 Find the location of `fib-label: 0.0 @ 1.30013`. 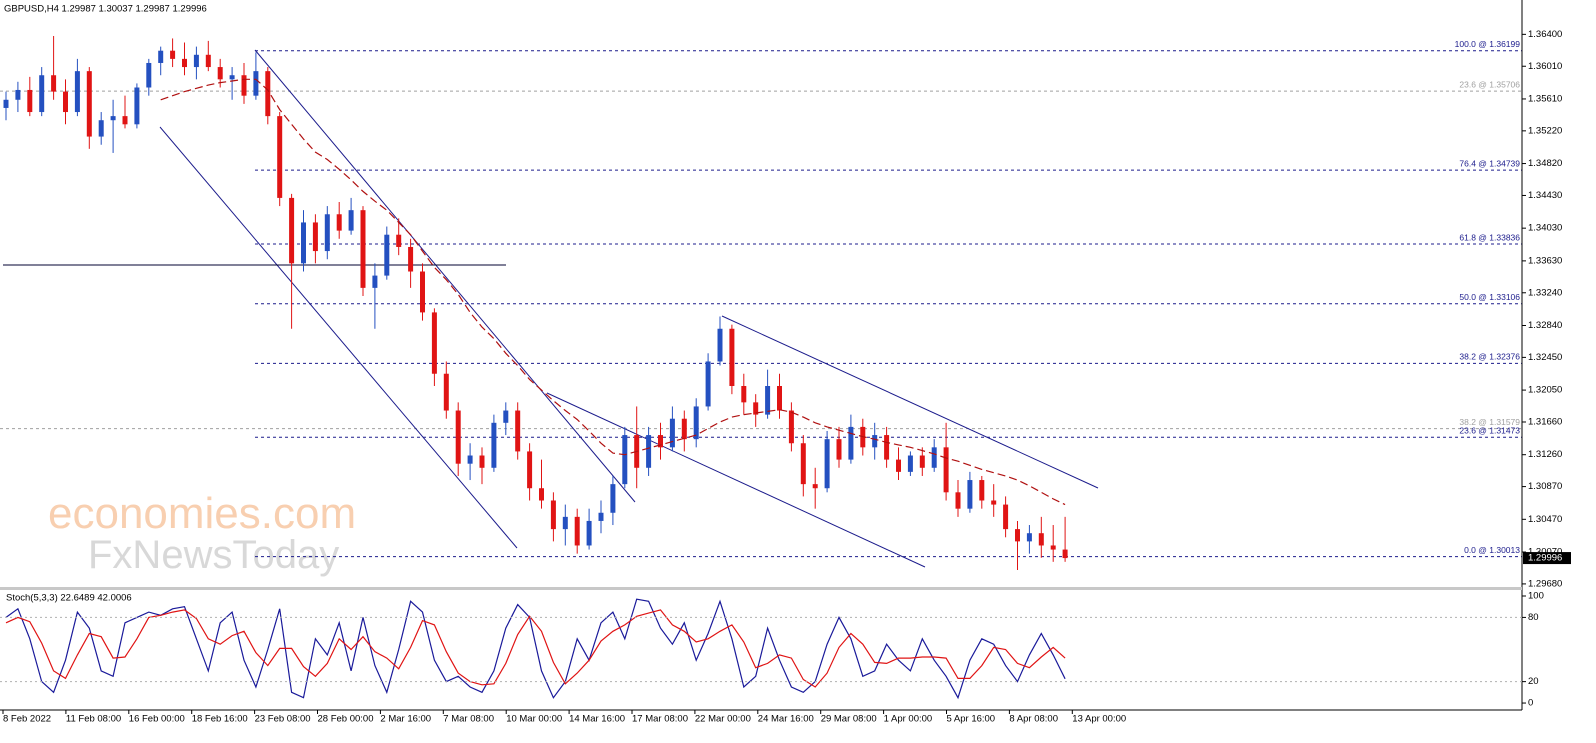

fib-label: 0.0 @ 1.30013 is located at coordinates (1492, 550).